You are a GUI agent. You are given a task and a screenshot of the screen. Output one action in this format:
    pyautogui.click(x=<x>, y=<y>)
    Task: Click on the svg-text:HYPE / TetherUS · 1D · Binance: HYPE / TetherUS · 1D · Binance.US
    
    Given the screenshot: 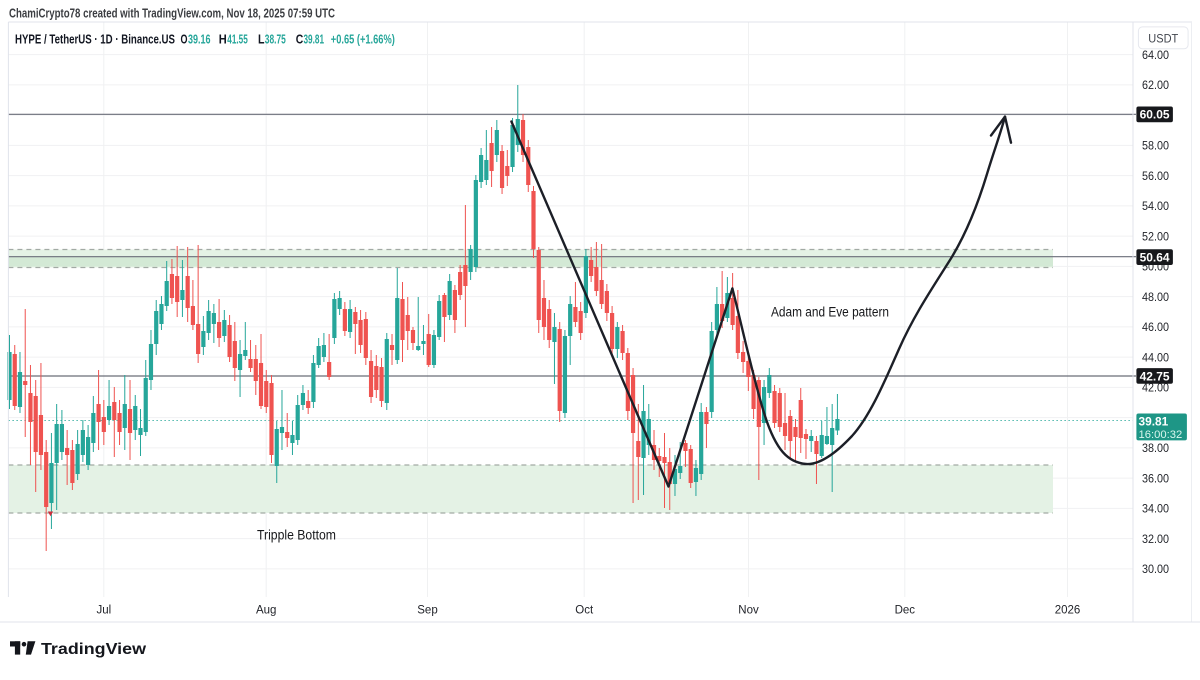 What is the action you would take?
    pyautogui.click(x=95, y=40)
    